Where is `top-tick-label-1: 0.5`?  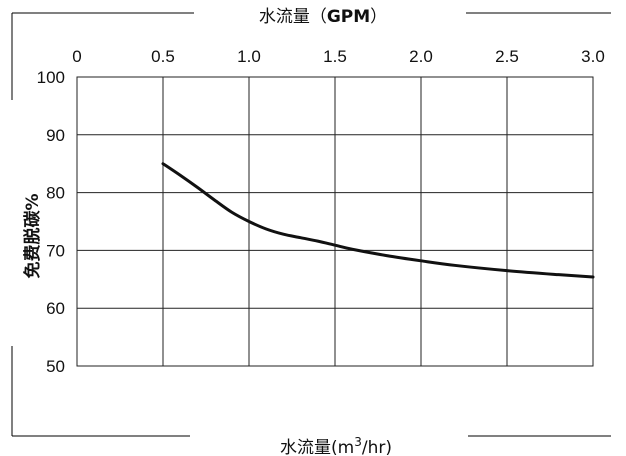 top-tick-label-1: 0.5 is located at coordinates (163, 56).